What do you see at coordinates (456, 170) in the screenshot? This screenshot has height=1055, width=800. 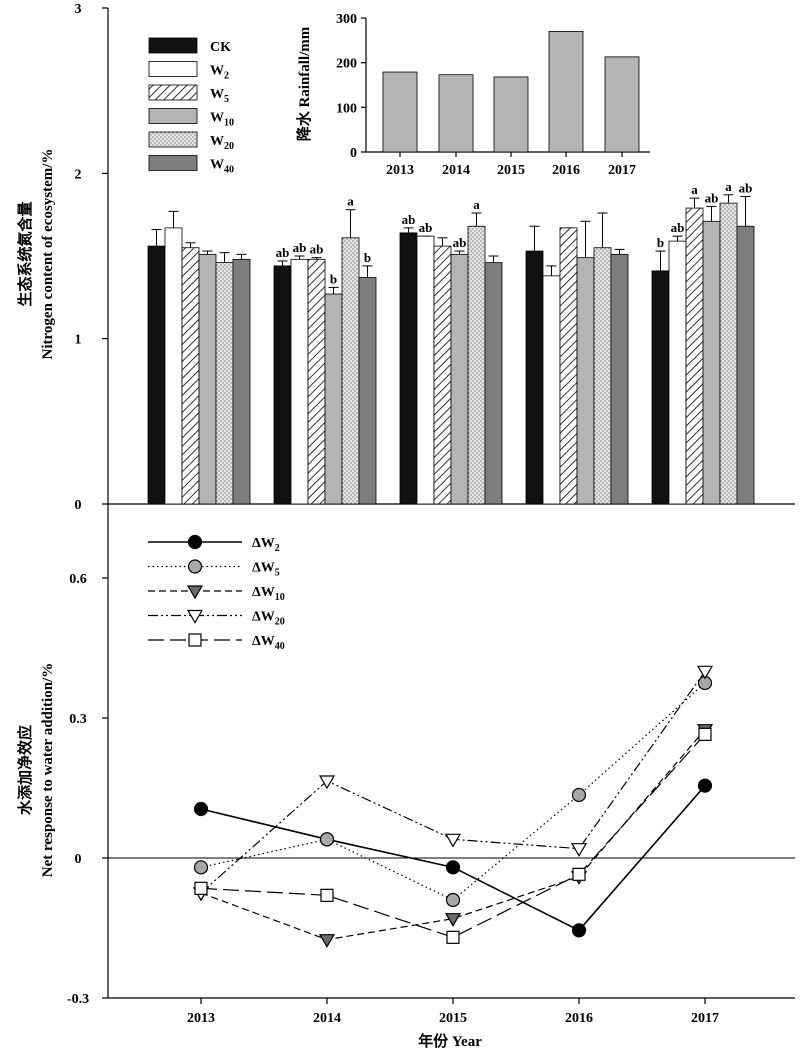 I see `rainfall-x-tick-label: 2014` at bounding box center [456, 170].